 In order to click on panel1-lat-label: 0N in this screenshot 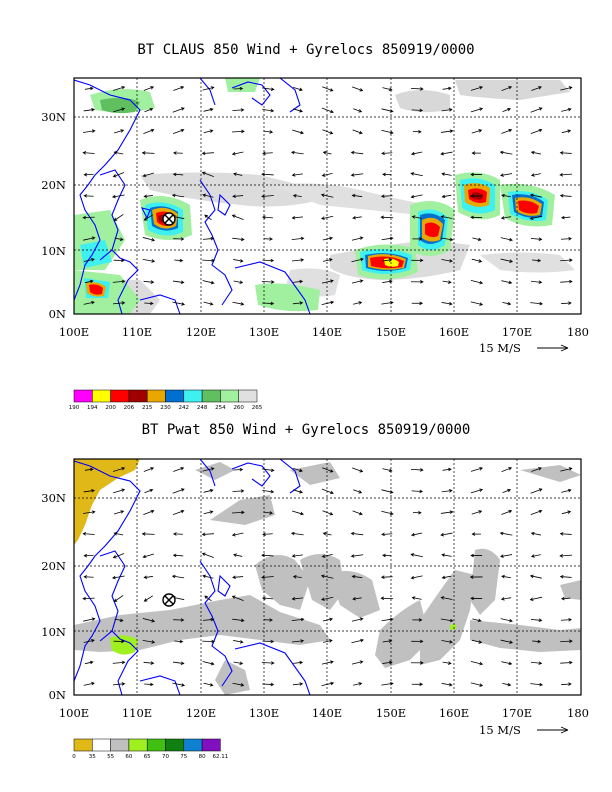, I will do `click(57, 314)`.